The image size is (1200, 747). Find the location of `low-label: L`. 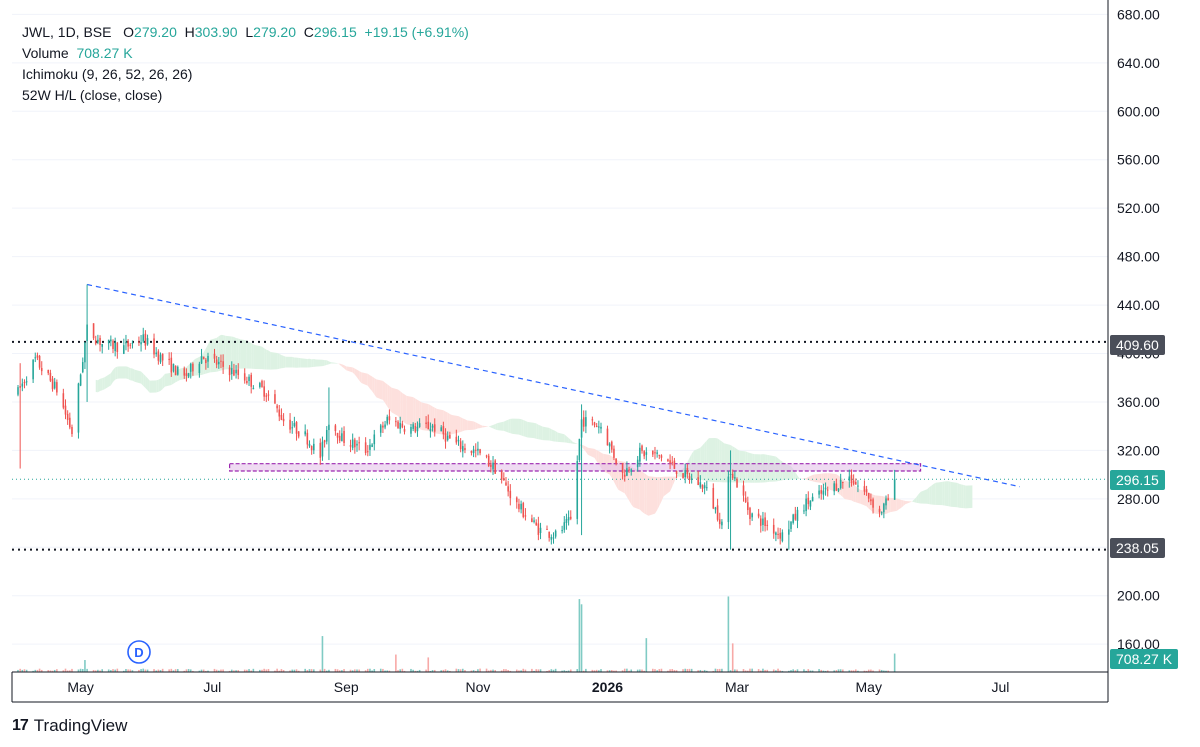

low-label: L is located at coordinates (249, 32).